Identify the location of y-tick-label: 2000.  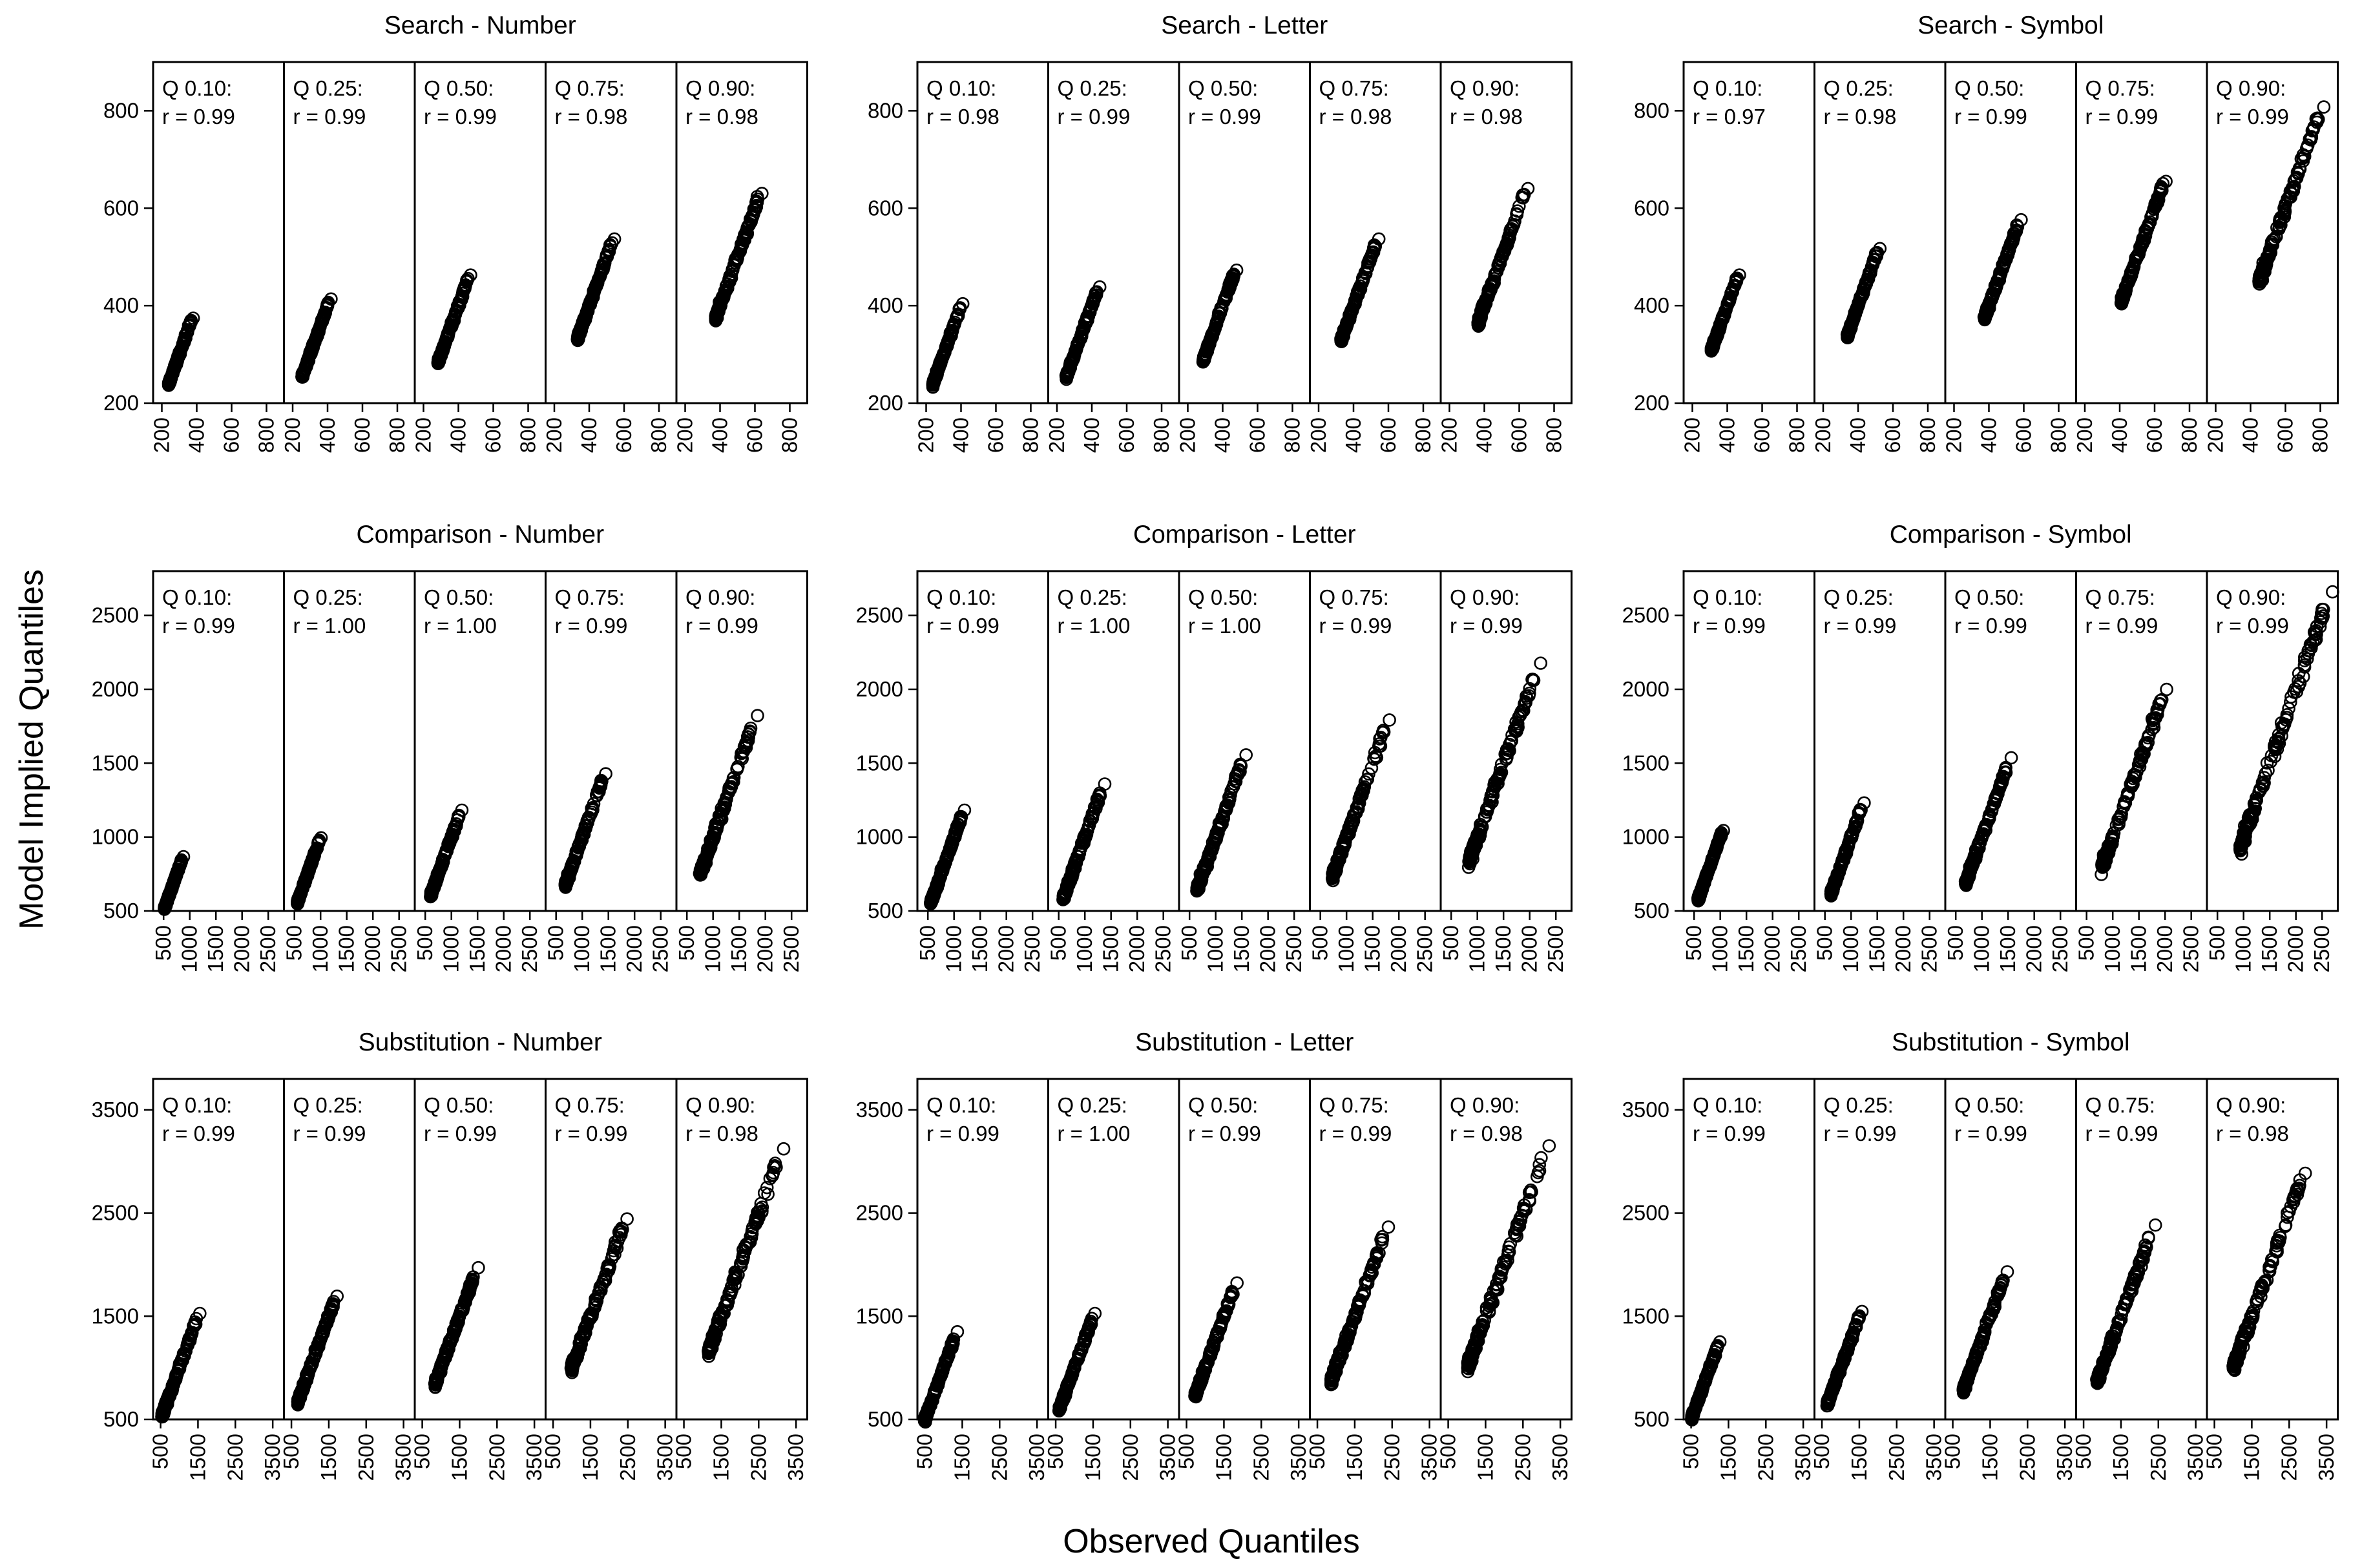
(115, 689).